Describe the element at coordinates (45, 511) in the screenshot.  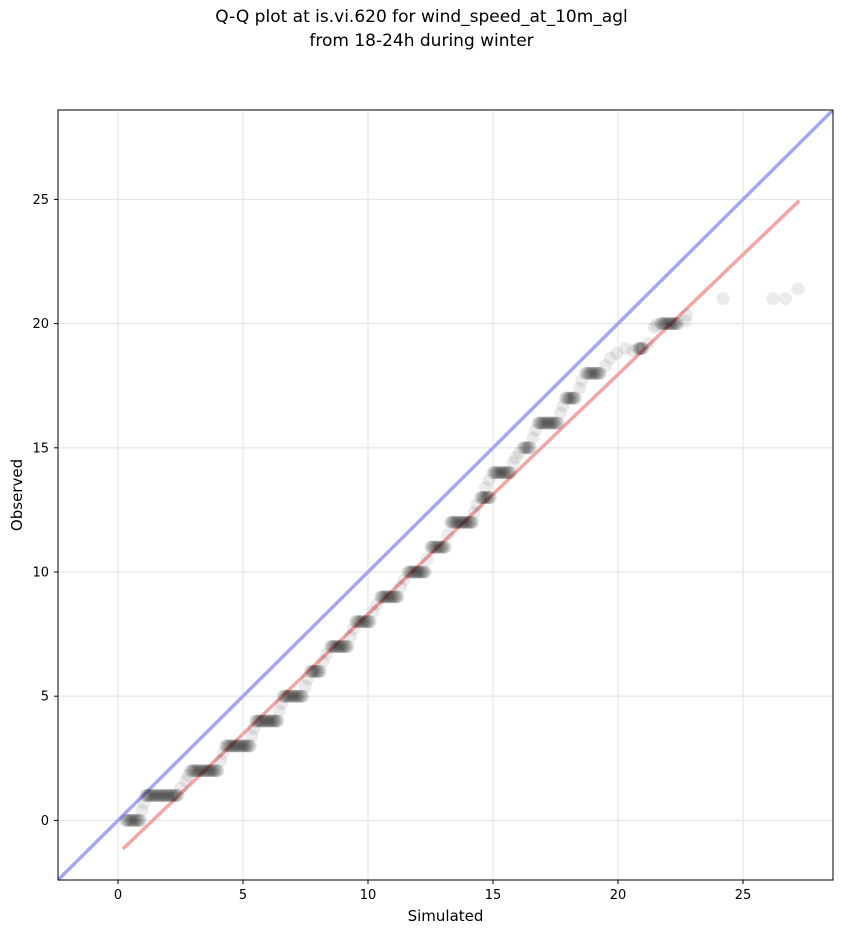
I see `y-axis-ticks: 0 5 10 15 20 25` at that location.